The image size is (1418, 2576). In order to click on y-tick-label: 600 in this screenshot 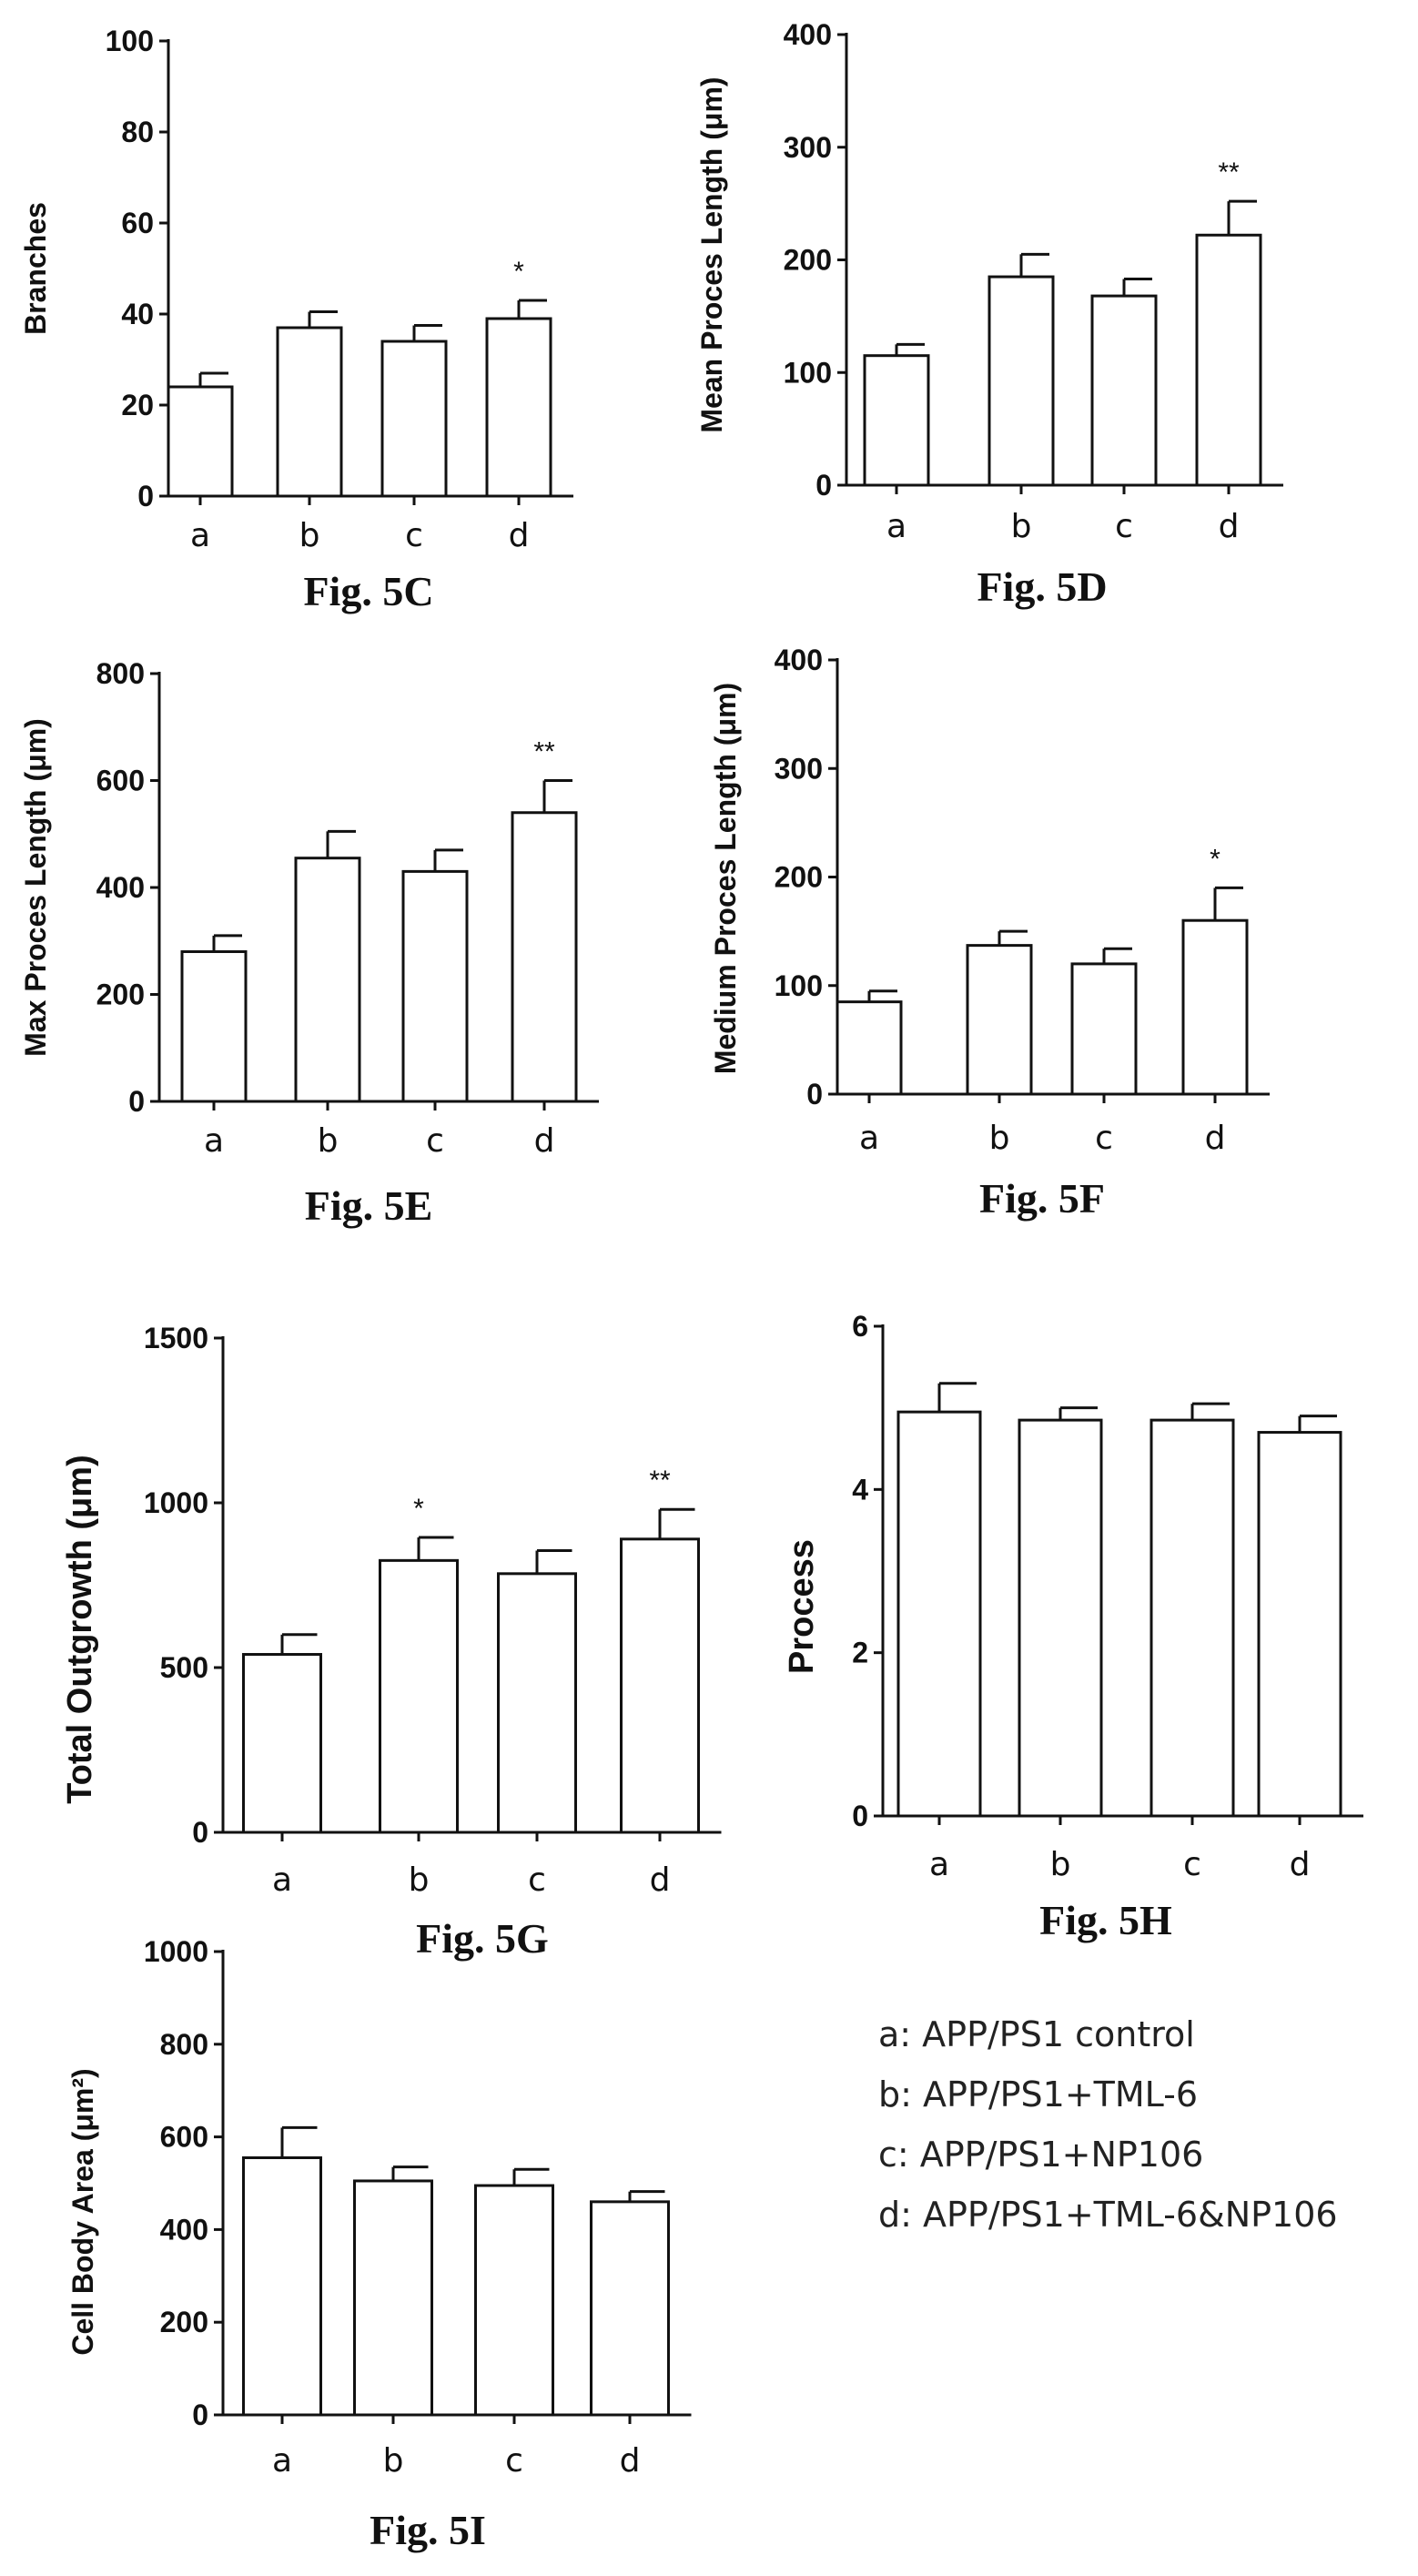, I will do `click(121, 781)`.